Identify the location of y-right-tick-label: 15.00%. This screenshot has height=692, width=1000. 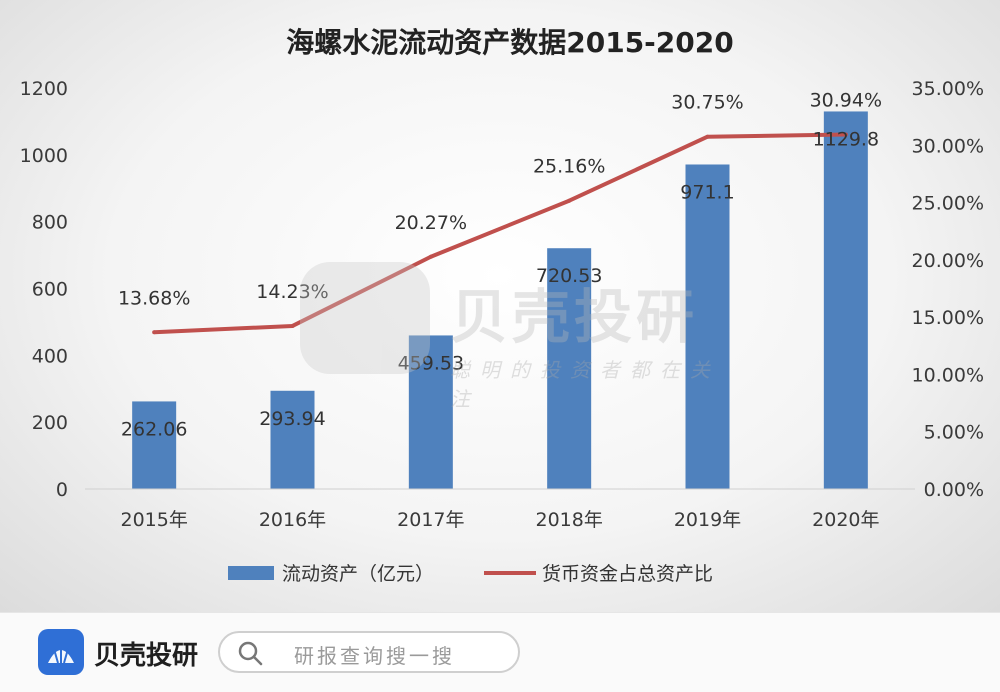
(948, 318).